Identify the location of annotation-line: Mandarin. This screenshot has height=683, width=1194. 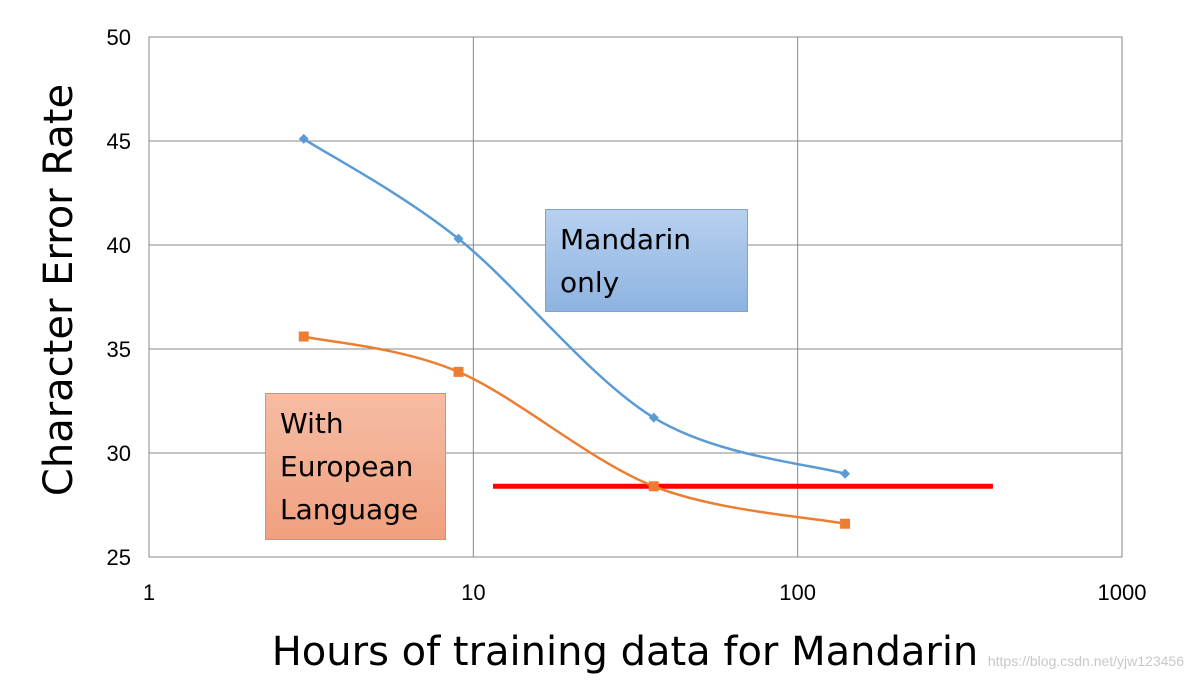
(626, 239).